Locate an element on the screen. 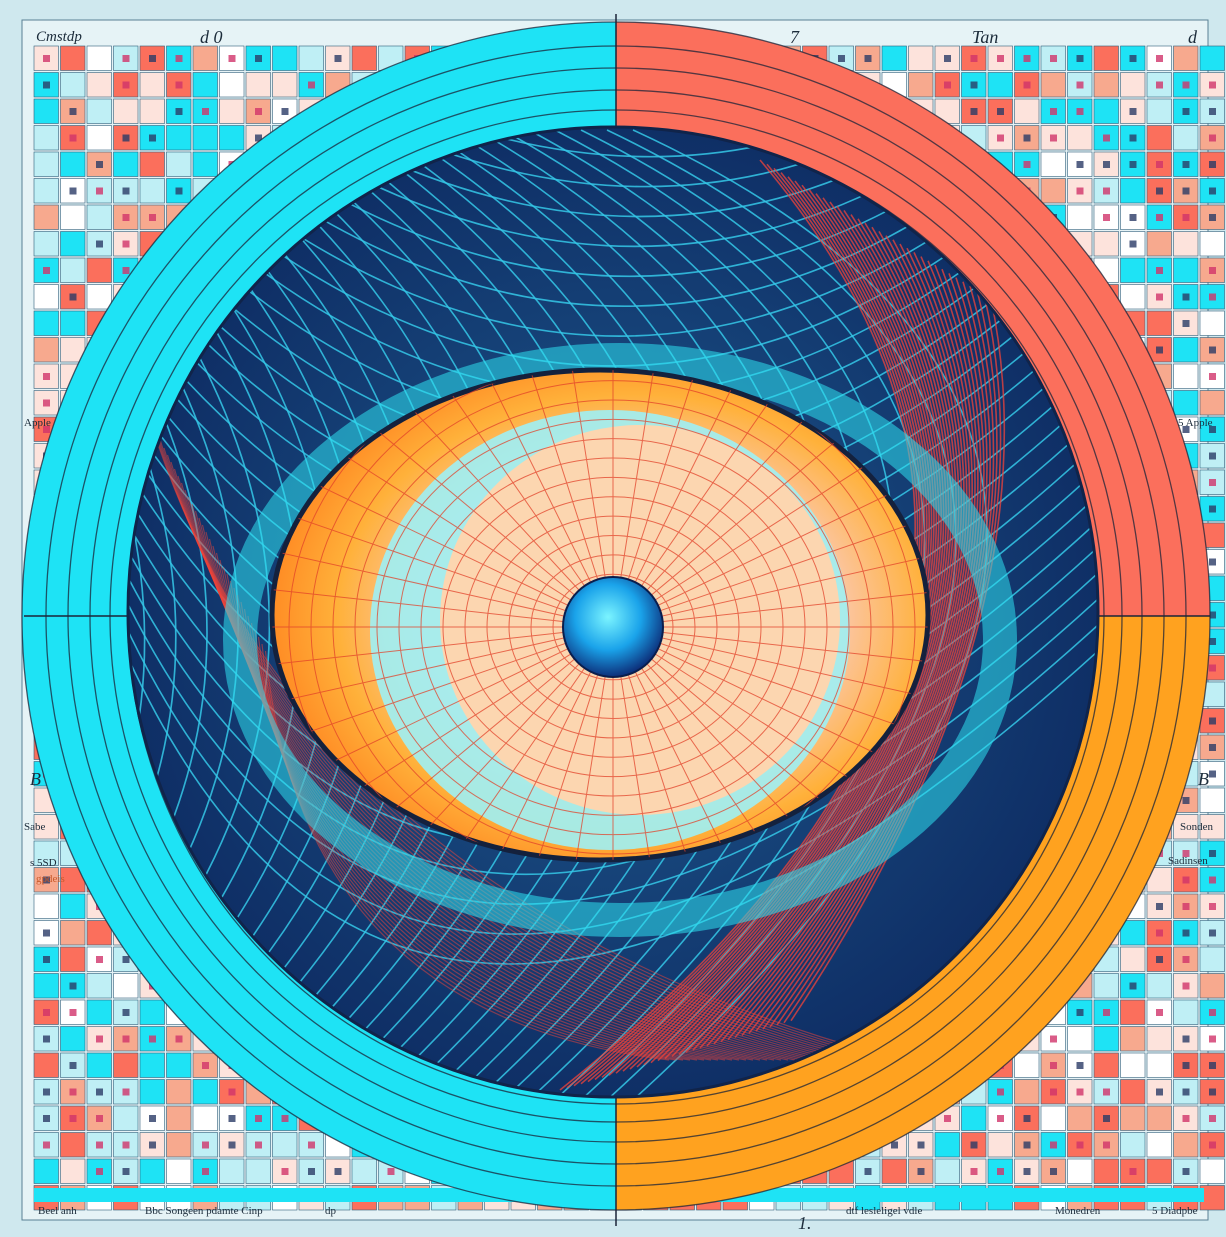 The width and height of the screenshot is (1226, 1237). top-far-right-label: d is located at coordinates (1192, 37).